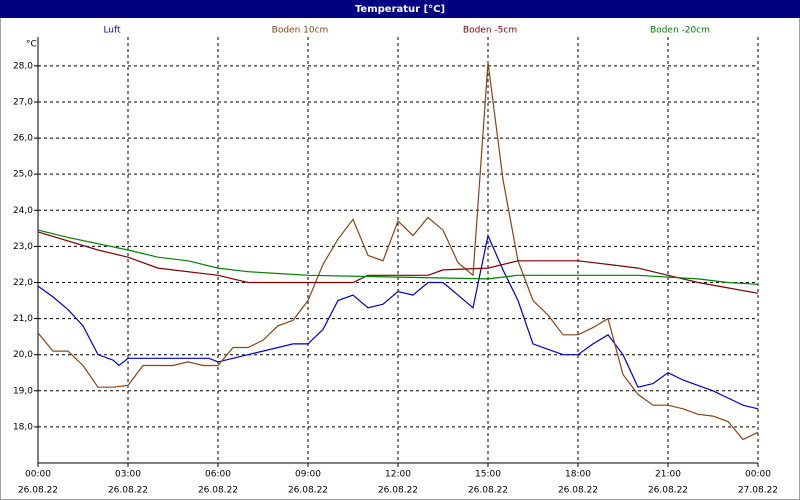 This screenshot has height=500, width=800. Describe the element at coordinates (308, 475) in the screenshot. I see `x-tick-label: 09:00` at that location.